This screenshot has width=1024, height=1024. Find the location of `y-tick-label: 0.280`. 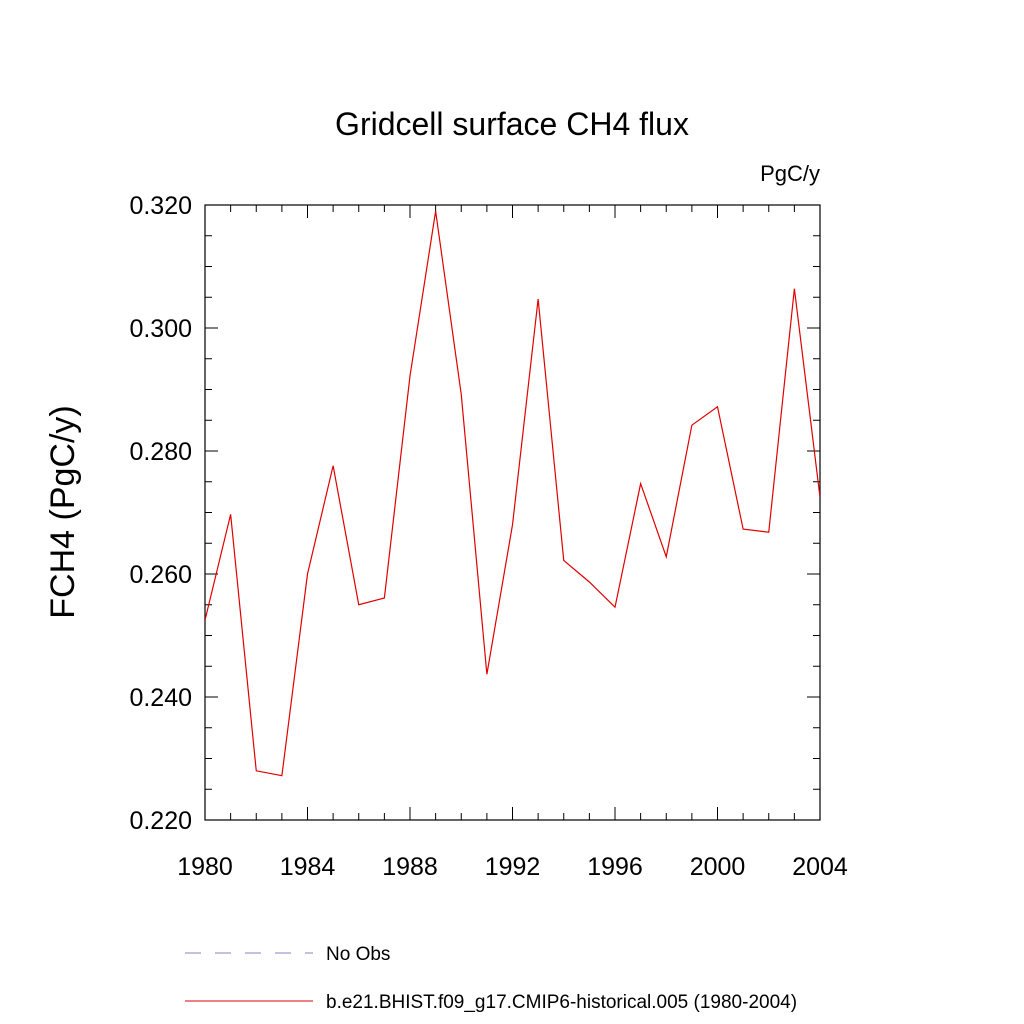

y-tick-label: 0.280 is located at coordinates (160, 452).